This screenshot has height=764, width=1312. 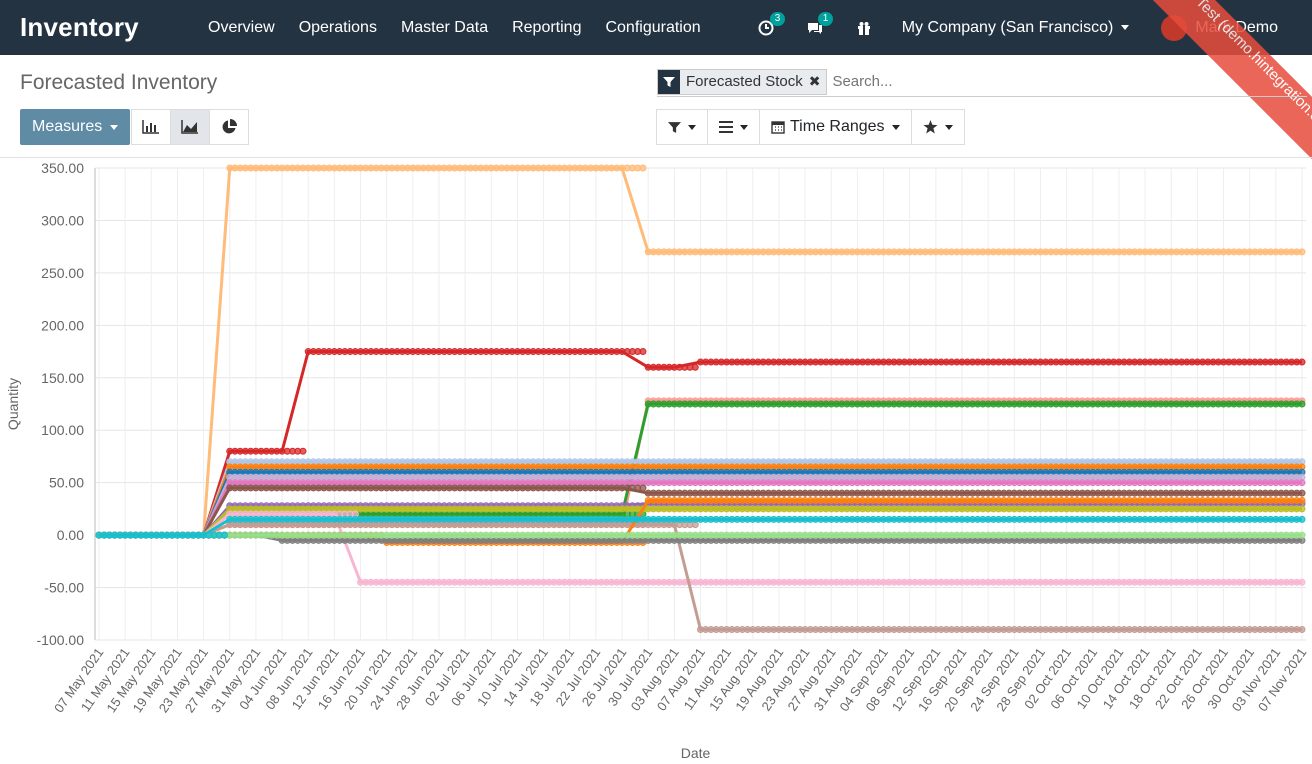 I want to click on group-by-button, so click(x=733, y=127).